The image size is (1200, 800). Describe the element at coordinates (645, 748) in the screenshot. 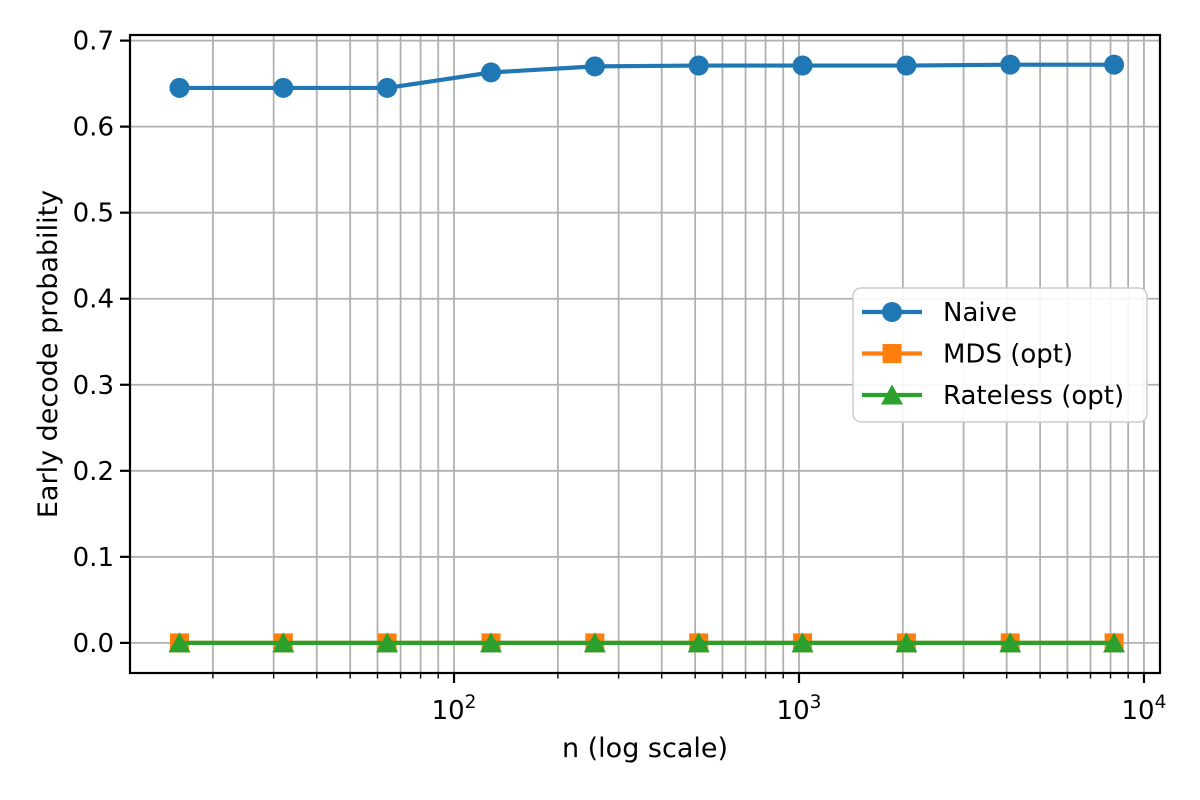

I see `x-axis-title: n (log scale)` at that location.